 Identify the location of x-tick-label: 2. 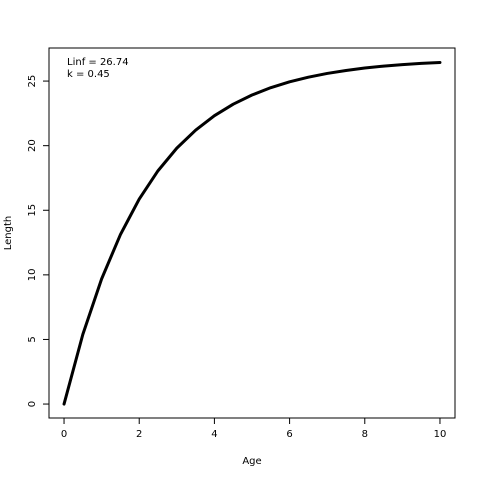
(139, 434).